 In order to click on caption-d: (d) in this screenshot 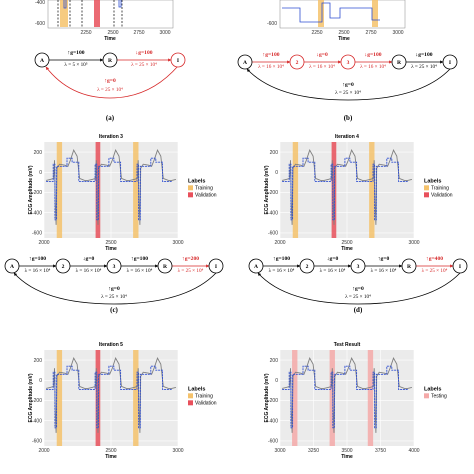, I will do `click(358, 310)`.